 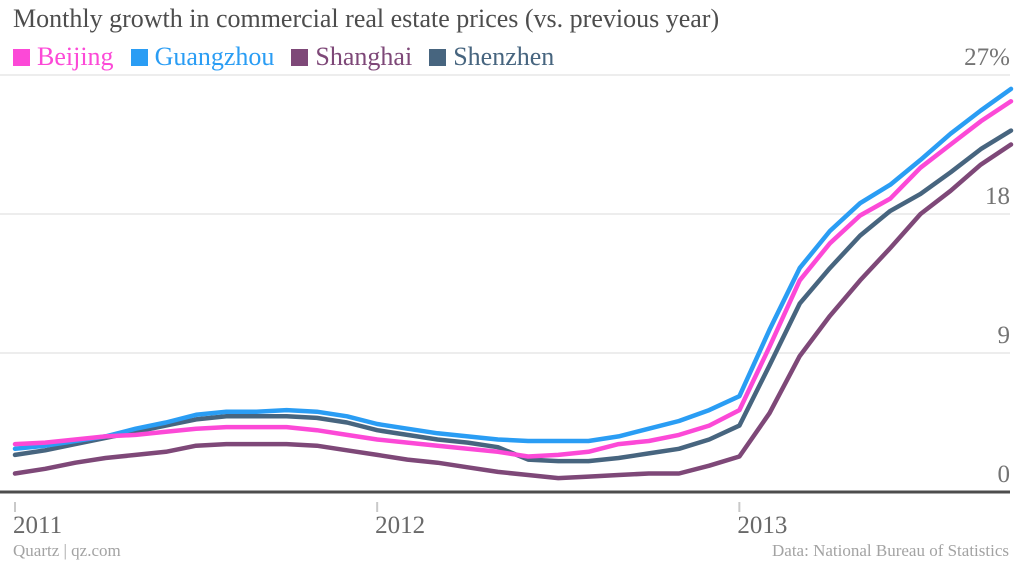 What do you see at coordinates (38, 525) in the screenshot?
I see `x-axis-label-2011: 2011` at bounding box center [38, 525].